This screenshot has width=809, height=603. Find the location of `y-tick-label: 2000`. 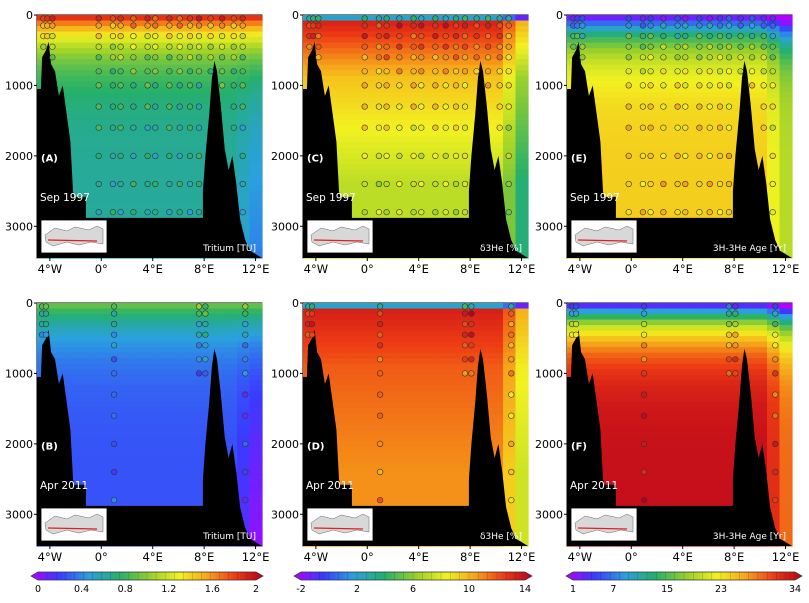

y-tick-label: 2000 is located at coordinates (285, 444).